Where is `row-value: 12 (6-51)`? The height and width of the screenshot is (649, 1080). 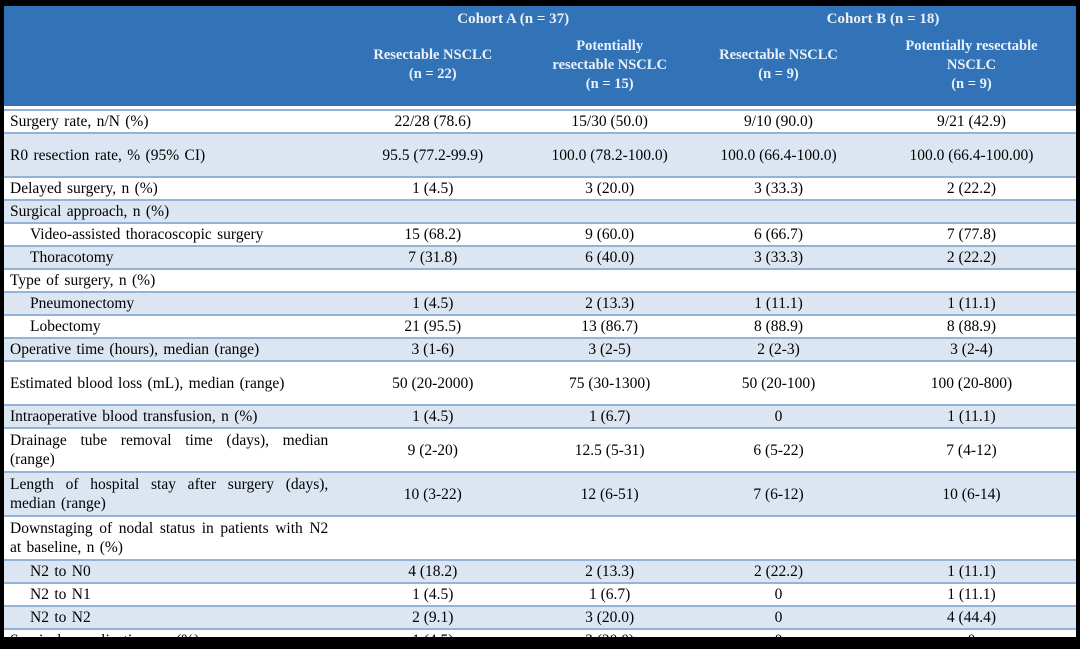
row-value: 12 (6-51) is located at coordinates (610, 494).